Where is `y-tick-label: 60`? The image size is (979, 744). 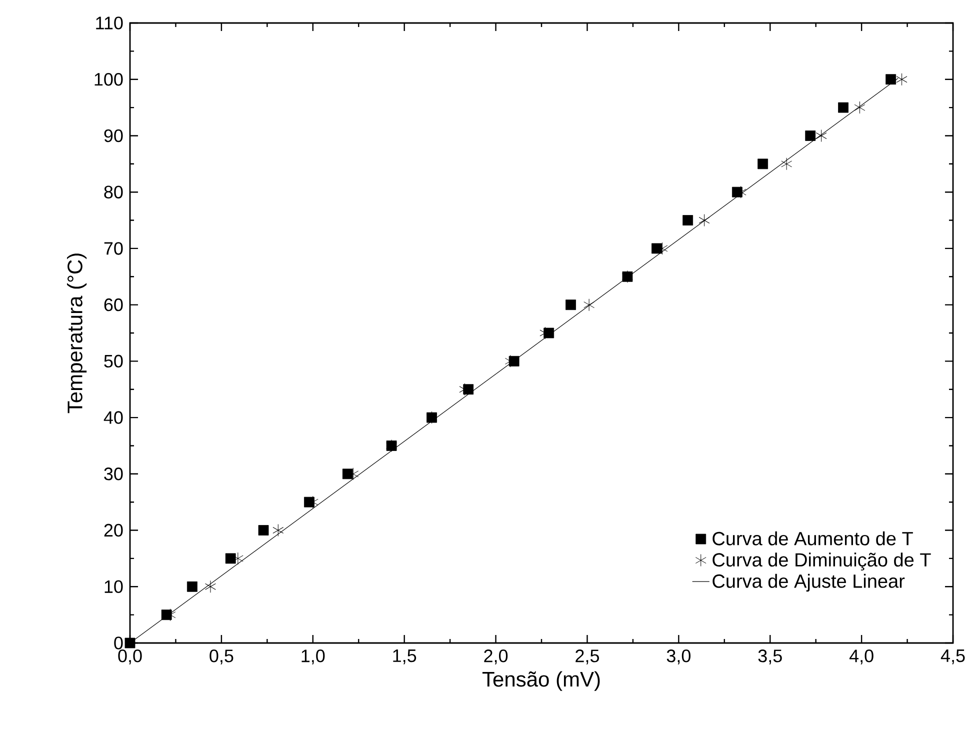 y-tick-label: 60 is located at coordinates (113, 305).